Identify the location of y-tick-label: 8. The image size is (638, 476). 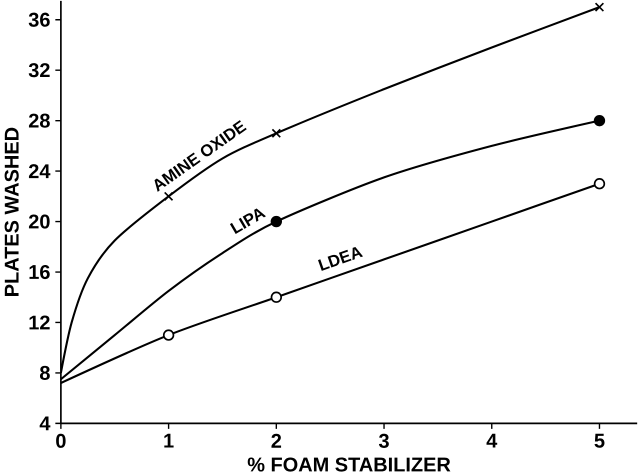
(45, 373).